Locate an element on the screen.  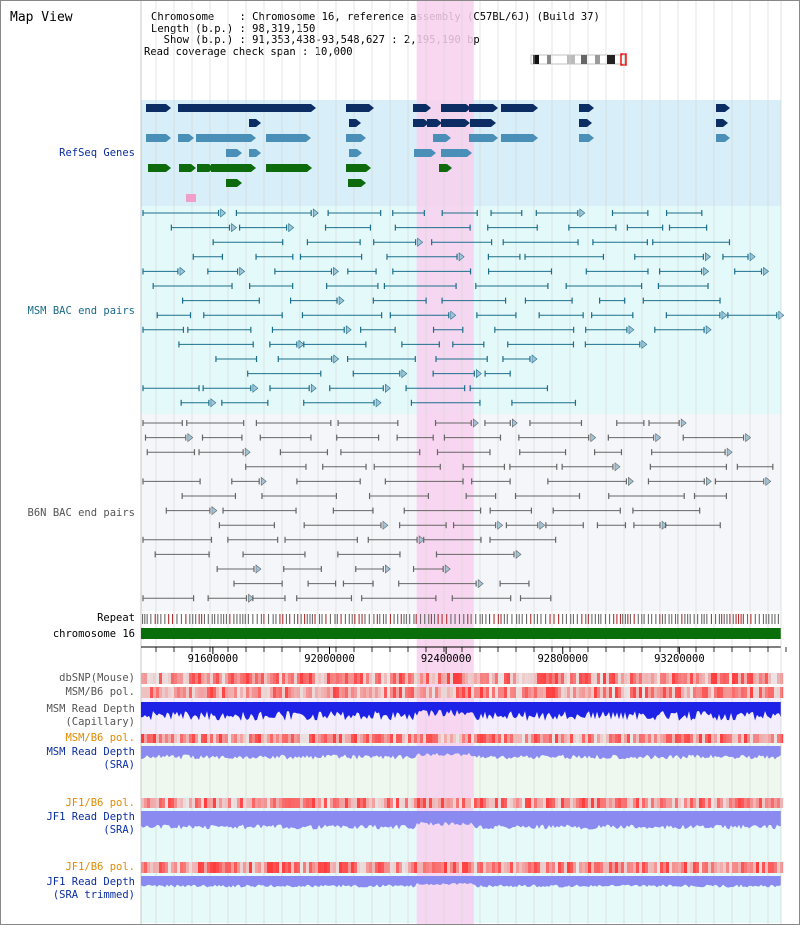
gene-strand-arrow is located at coordinates (591, 108).